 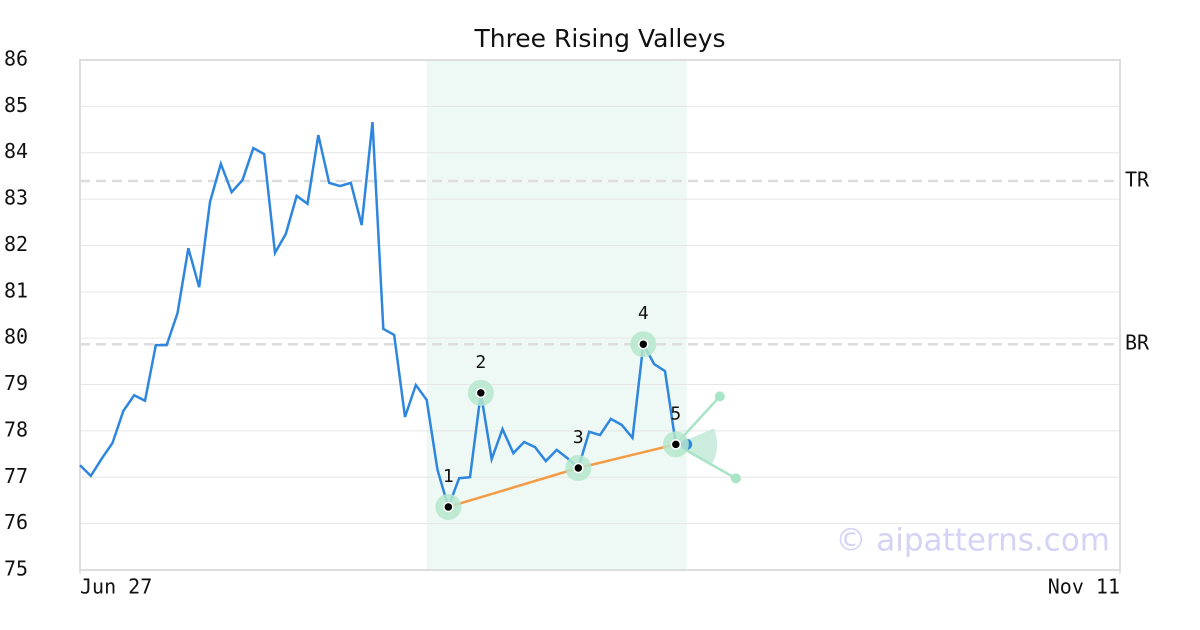 What do you see at coordinates (972, 541) in the screenshot?
I see `watermark: © aipatterns.com` at bounding box center [972, 541].